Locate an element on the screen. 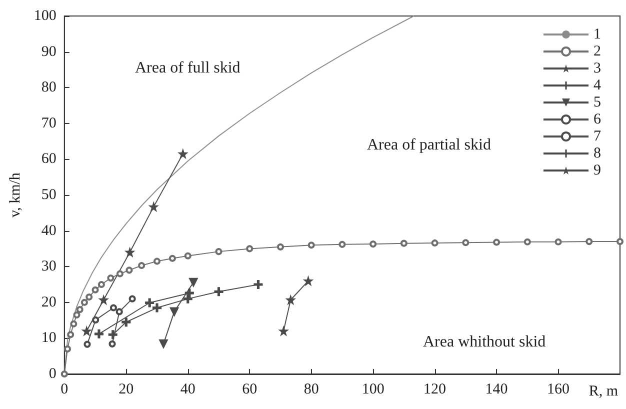 The width and height of the screenshot is (626, 409). x-tick-label: 60 is located at coordinates (250, 390).